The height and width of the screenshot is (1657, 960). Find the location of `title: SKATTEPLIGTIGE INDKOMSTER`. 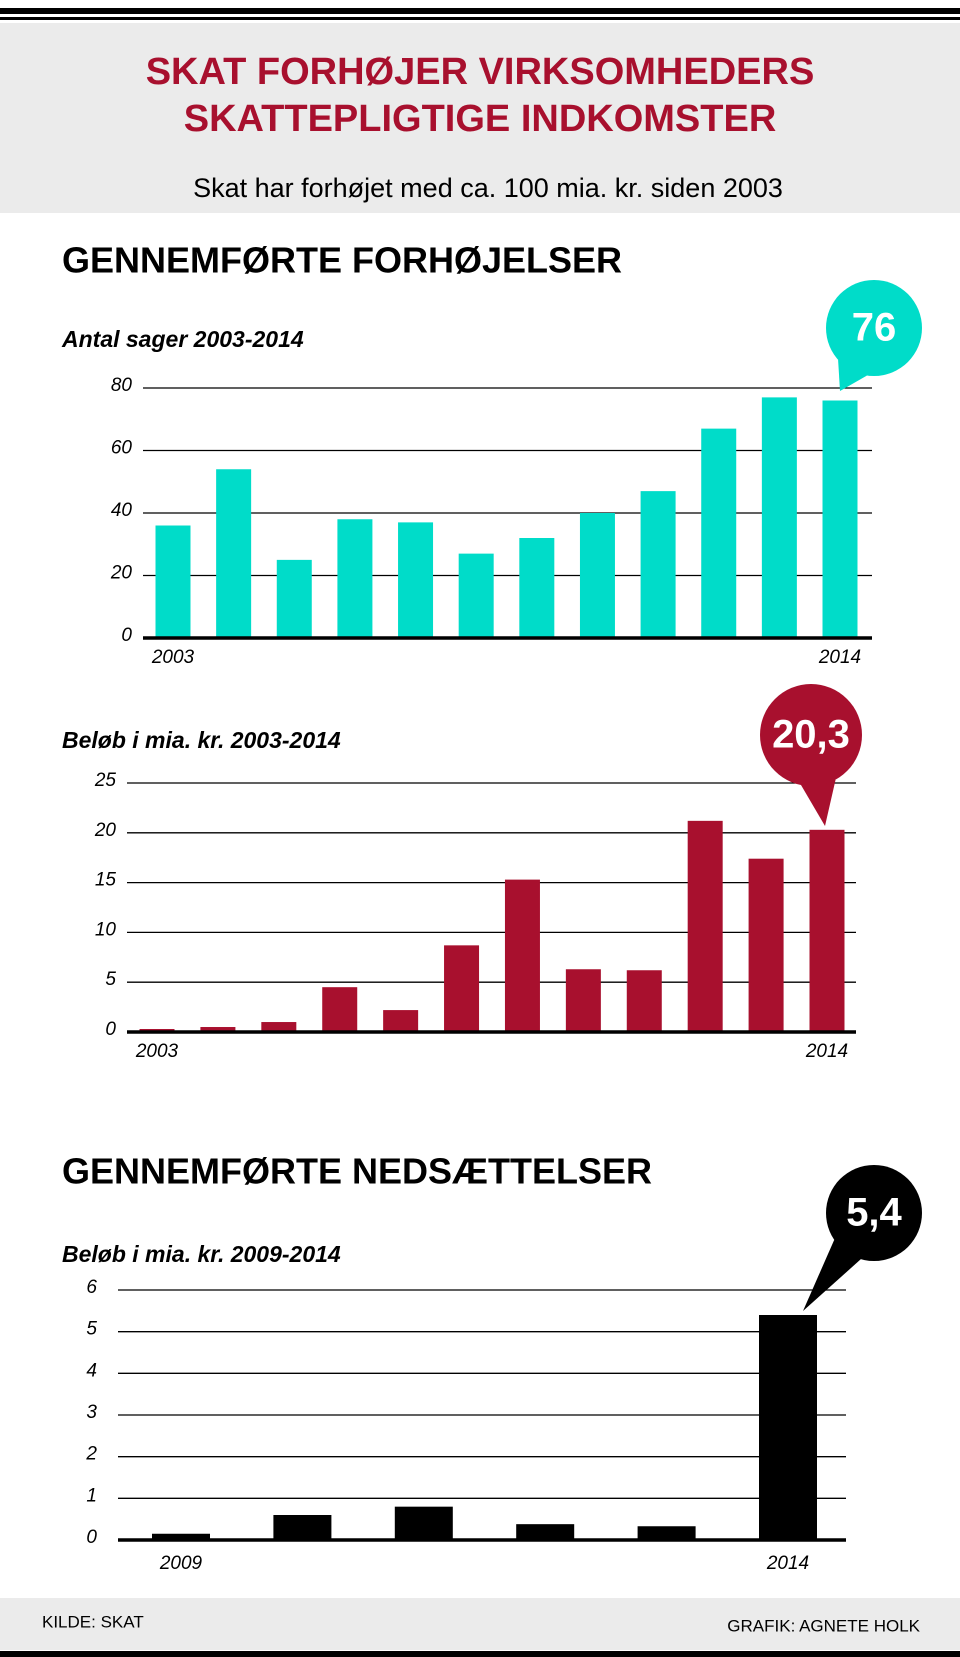

title: SKATTEPLIGTIGE INDKOMSTER is located at coordinates (480, 119).